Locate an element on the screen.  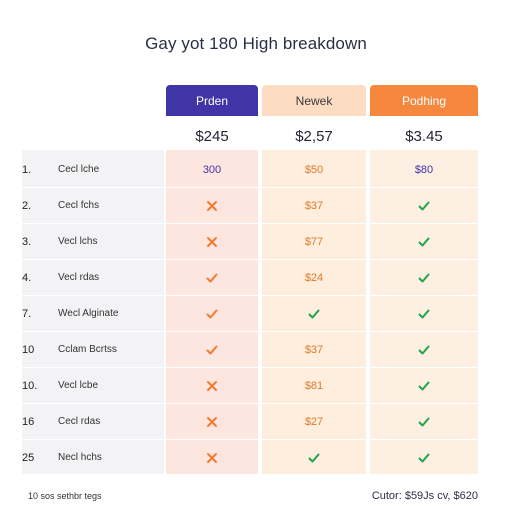
value-text: $24 is located at coordinates (314, 277).